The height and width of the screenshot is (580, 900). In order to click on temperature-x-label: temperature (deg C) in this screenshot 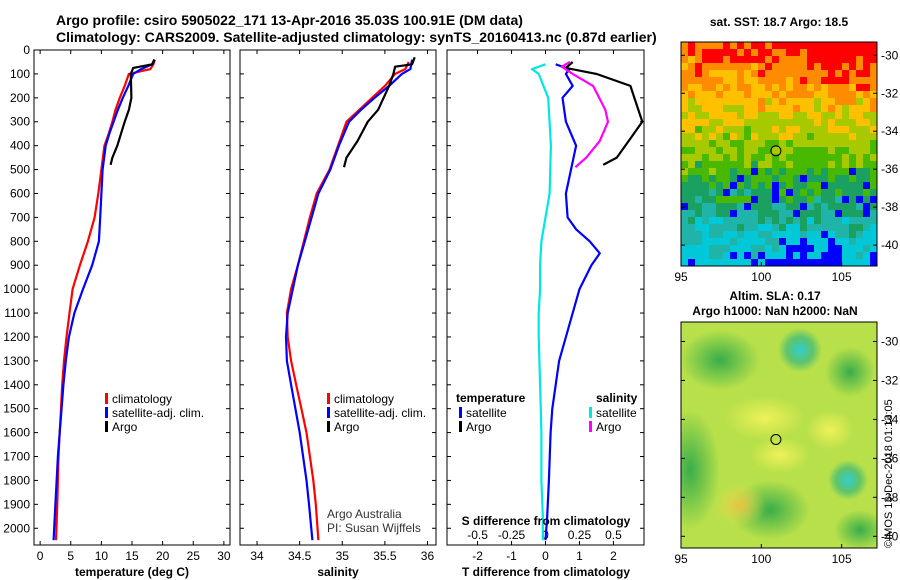, I will do `click(132, 572)`.